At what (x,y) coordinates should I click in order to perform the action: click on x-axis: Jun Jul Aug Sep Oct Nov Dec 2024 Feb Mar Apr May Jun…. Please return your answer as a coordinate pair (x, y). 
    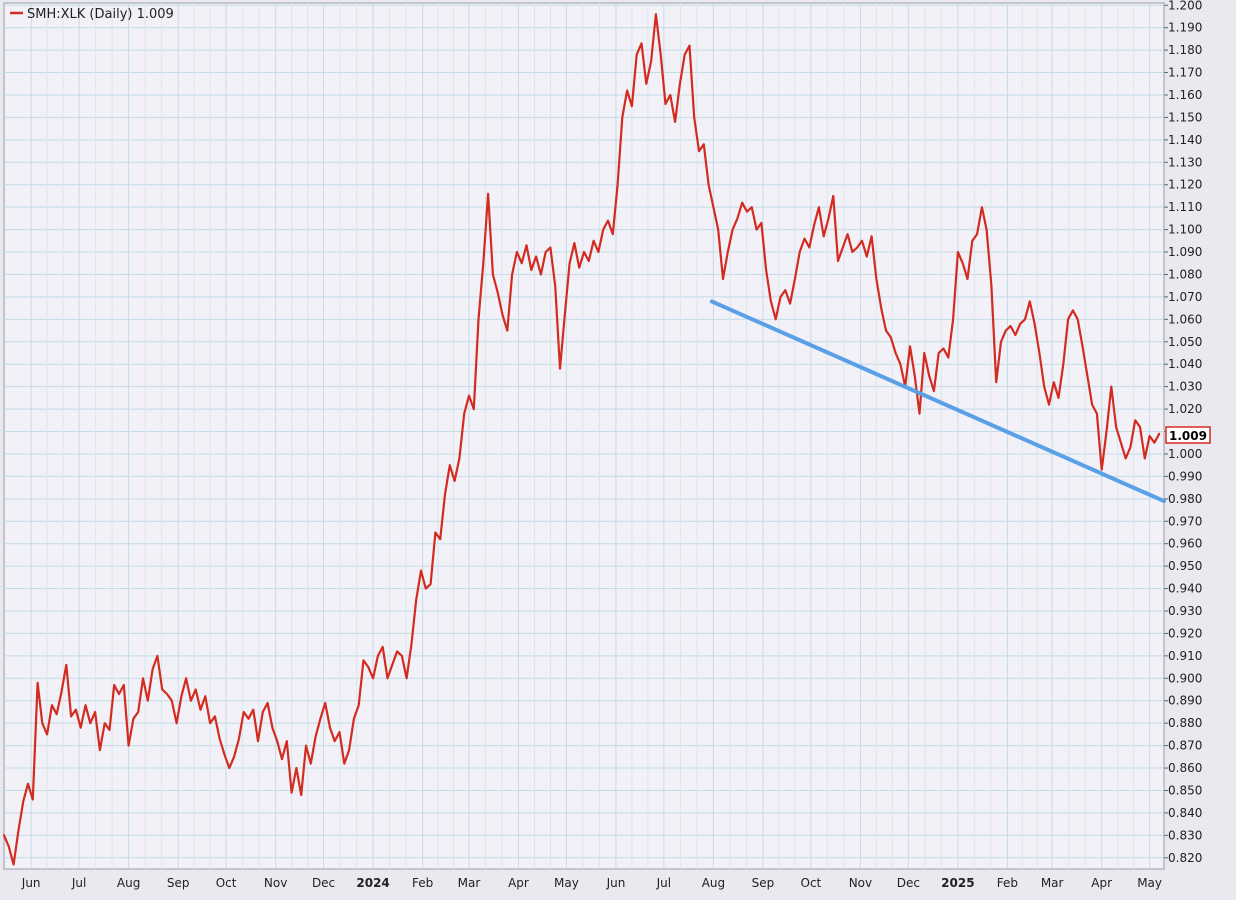
    Looking at the image, I should click on (591, 883).